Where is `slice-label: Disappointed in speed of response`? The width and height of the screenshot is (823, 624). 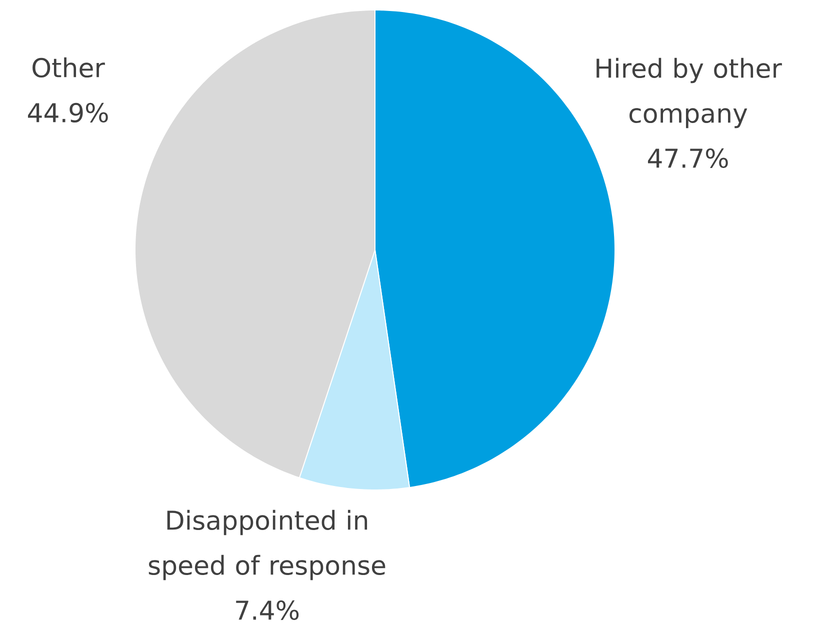 slice-label: Disappointed in speed of response is located at coordinates (267, 545).